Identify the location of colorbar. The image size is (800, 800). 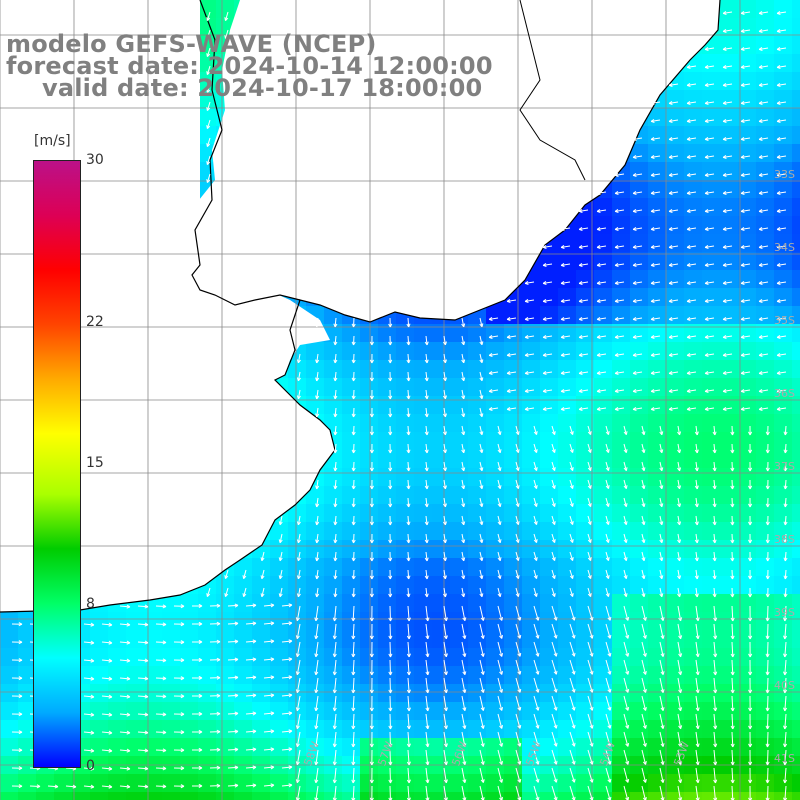
(57, 464).